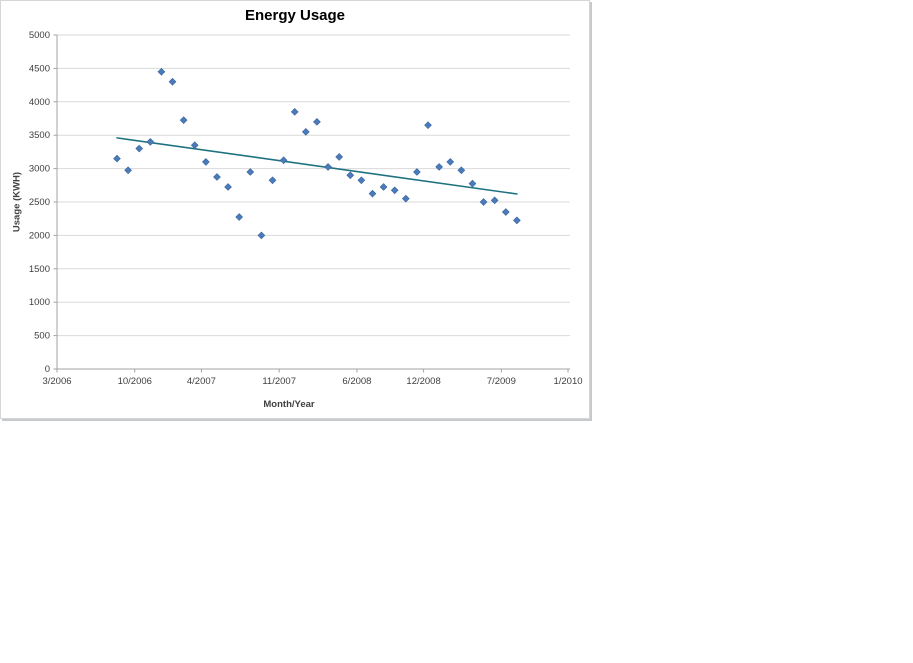  I want to click on y-tick-label: 3500, so click(39, 135).